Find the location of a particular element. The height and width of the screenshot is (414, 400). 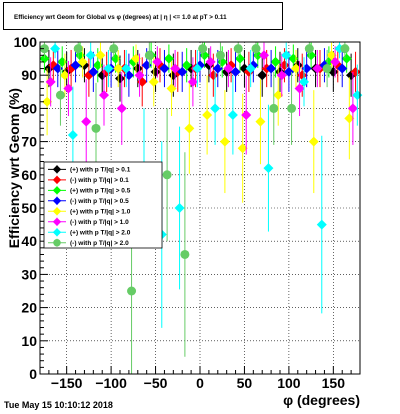

x-tick-label: 0 is located at coordinates (200, 383).